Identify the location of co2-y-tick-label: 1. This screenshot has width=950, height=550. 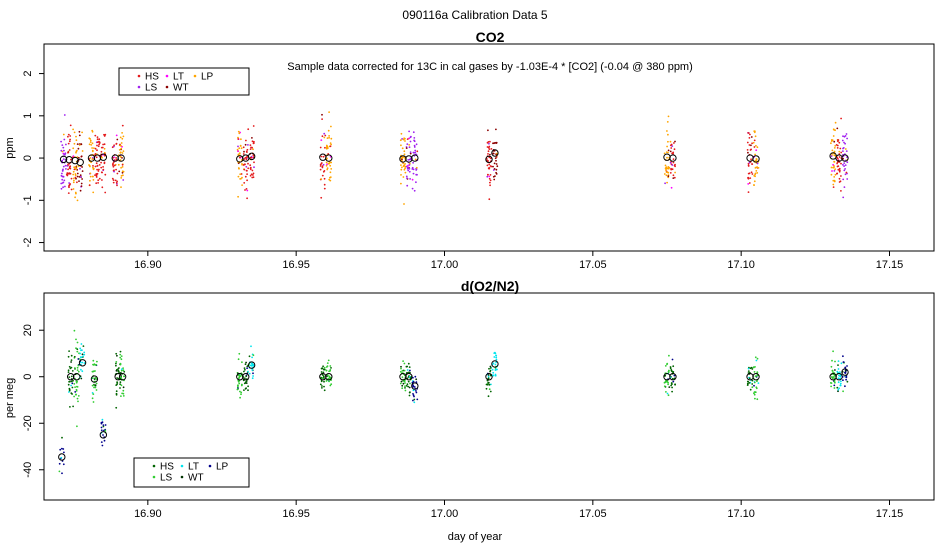
(28, 116).